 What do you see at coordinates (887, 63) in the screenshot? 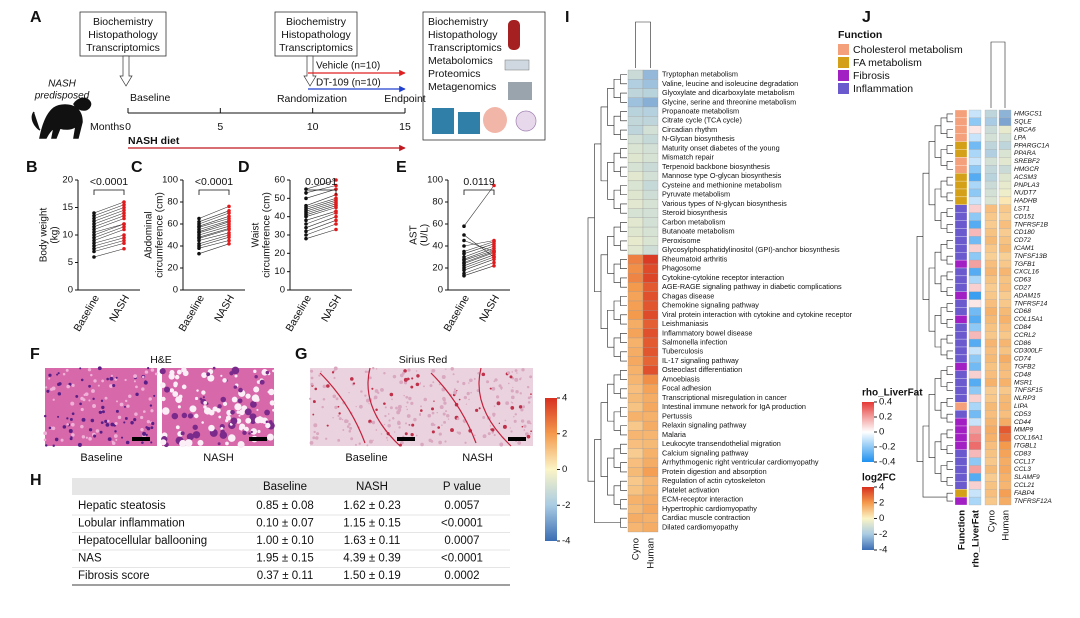
I see `legend-label: FA metabolism` at bounding box center [887, 63].